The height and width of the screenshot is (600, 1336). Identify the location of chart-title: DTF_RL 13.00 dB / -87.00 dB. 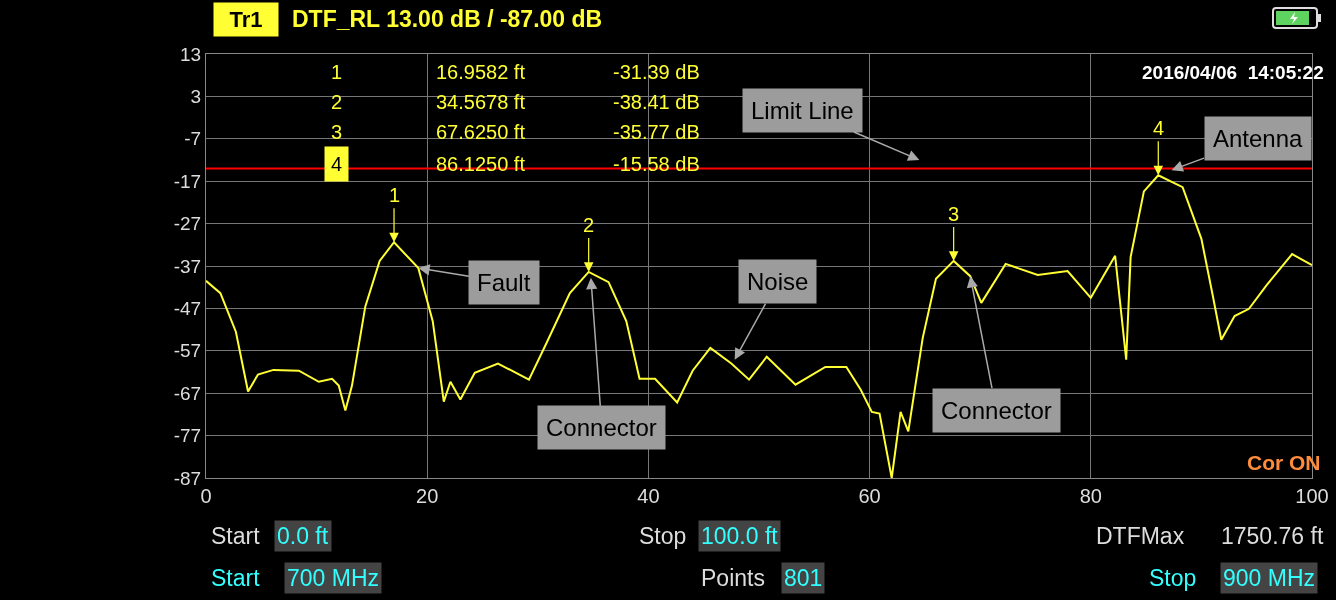
(447, 19).